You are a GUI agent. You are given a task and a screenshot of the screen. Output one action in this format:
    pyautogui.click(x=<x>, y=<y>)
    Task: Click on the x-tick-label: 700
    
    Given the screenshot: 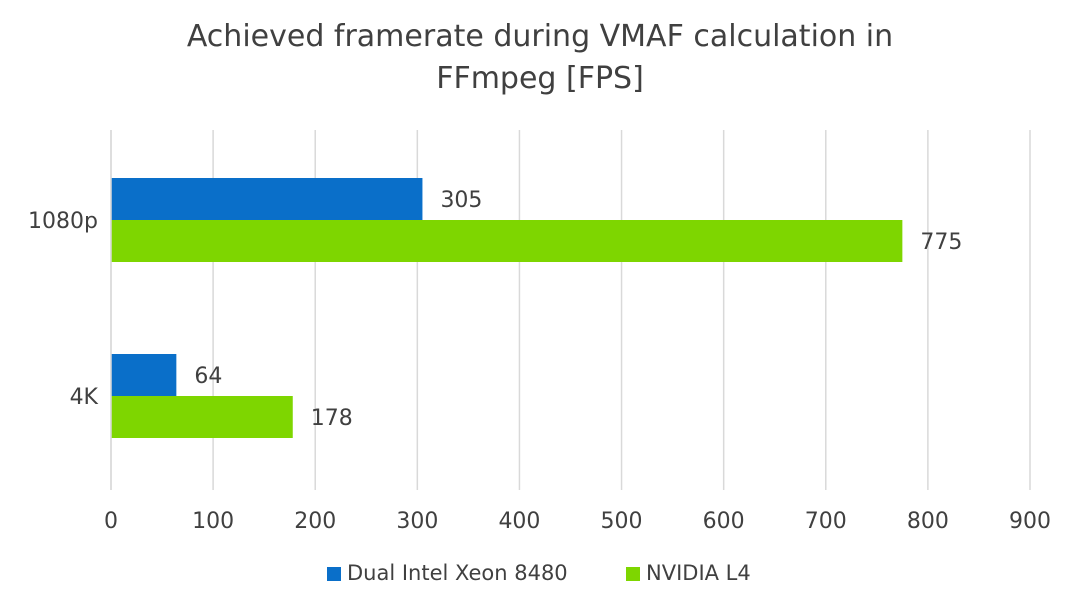 What is the action you would take?
    pyautogui.click(x=826, y=521)
    